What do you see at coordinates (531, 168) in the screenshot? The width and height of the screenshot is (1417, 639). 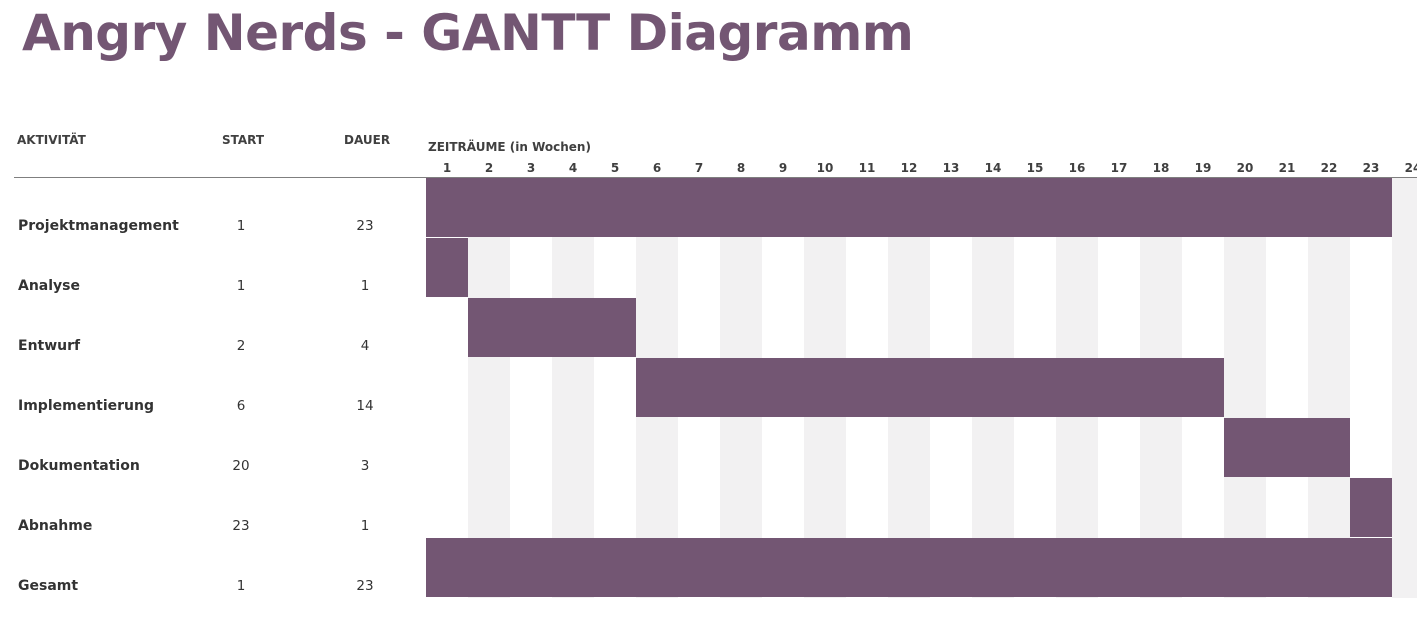 I see `week-label-3: 3` at bounding box center [531, 168].